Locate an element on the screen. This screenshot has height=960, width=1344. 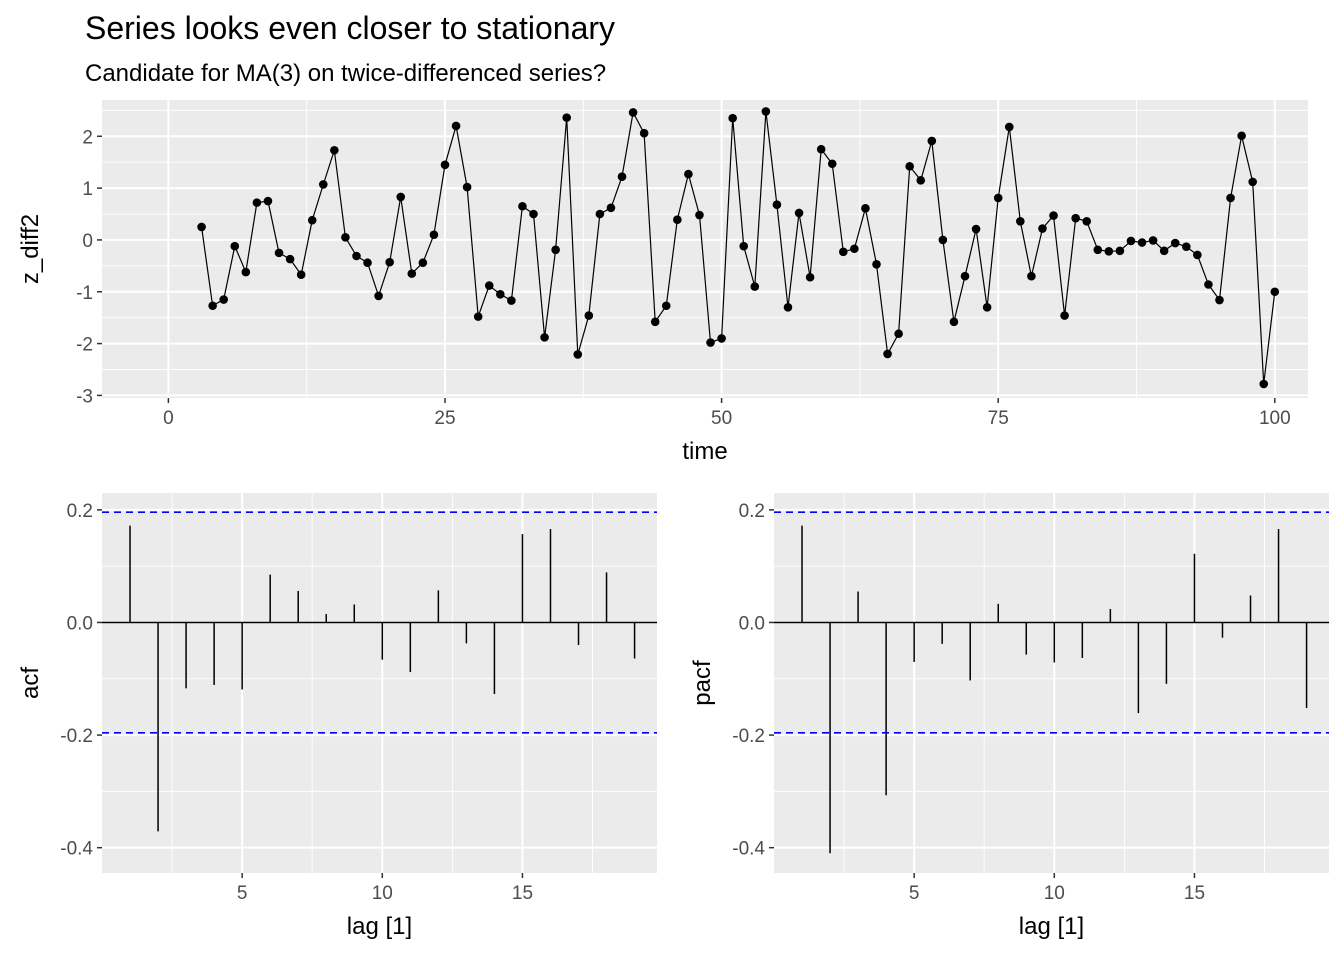
y-tick-label: 0 is located at coordinates (87, 241).